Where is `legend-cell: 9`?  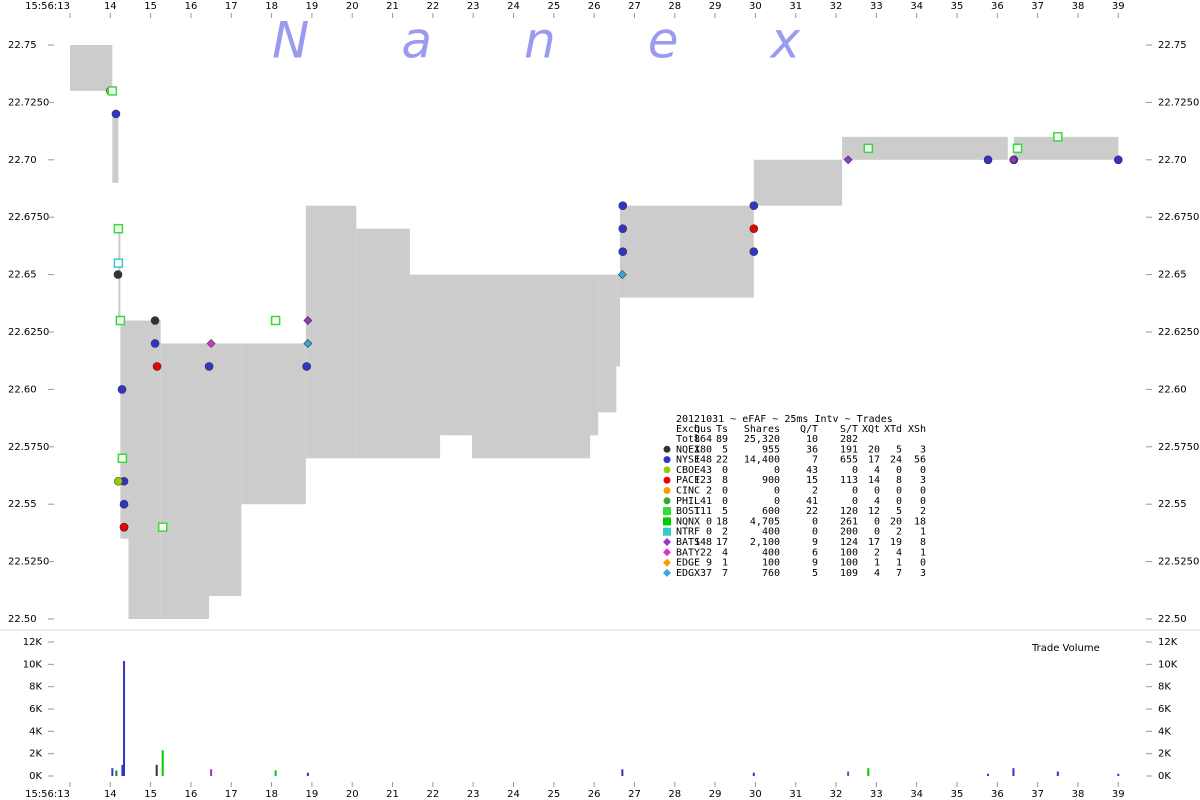 legend-cell: 9 is located at coordinates (709, 563).